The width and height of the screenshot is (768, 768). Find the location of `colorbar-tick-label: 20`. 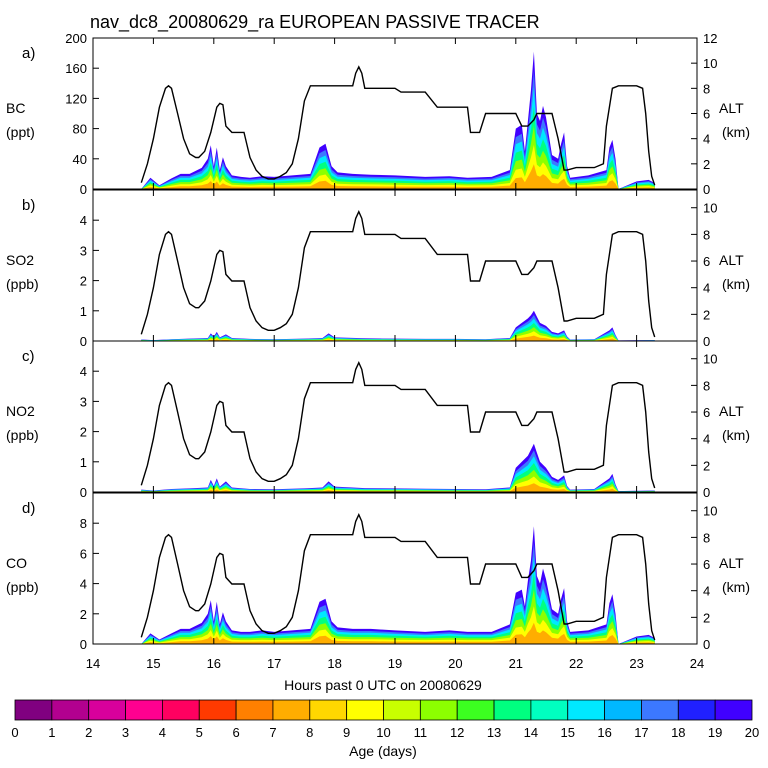

colorbar-tick-label: 20 is located at coordinates (752, 732).